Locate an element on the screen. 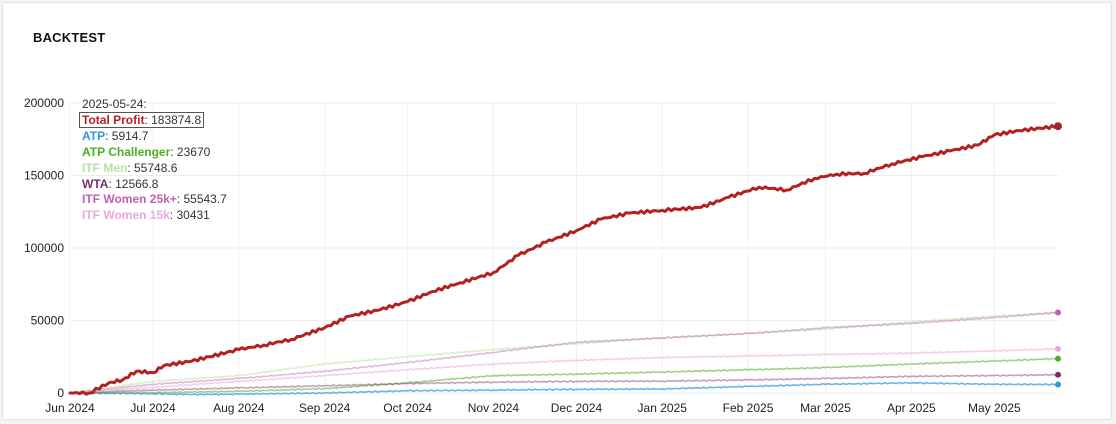 The image size is (1116, 424). series-line-atp-challenger is located at coordinates (564, 376).